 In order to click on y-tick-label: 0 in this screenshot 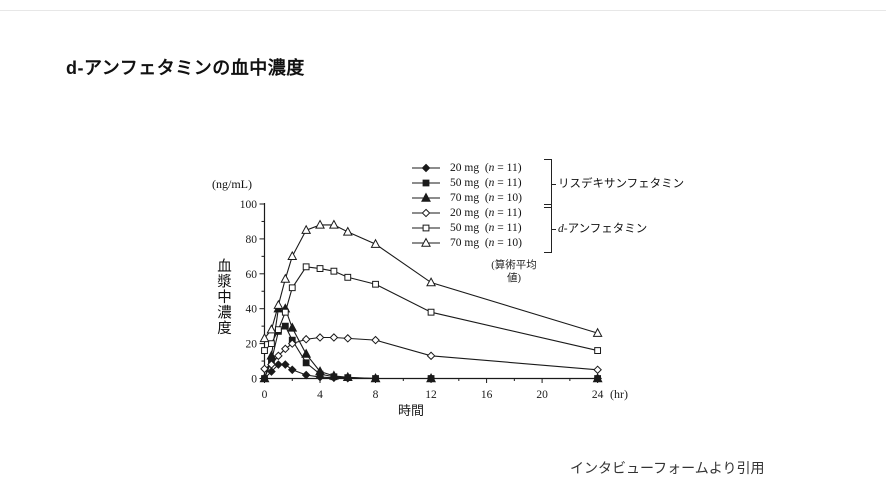, I will do `click(254, 380)`.